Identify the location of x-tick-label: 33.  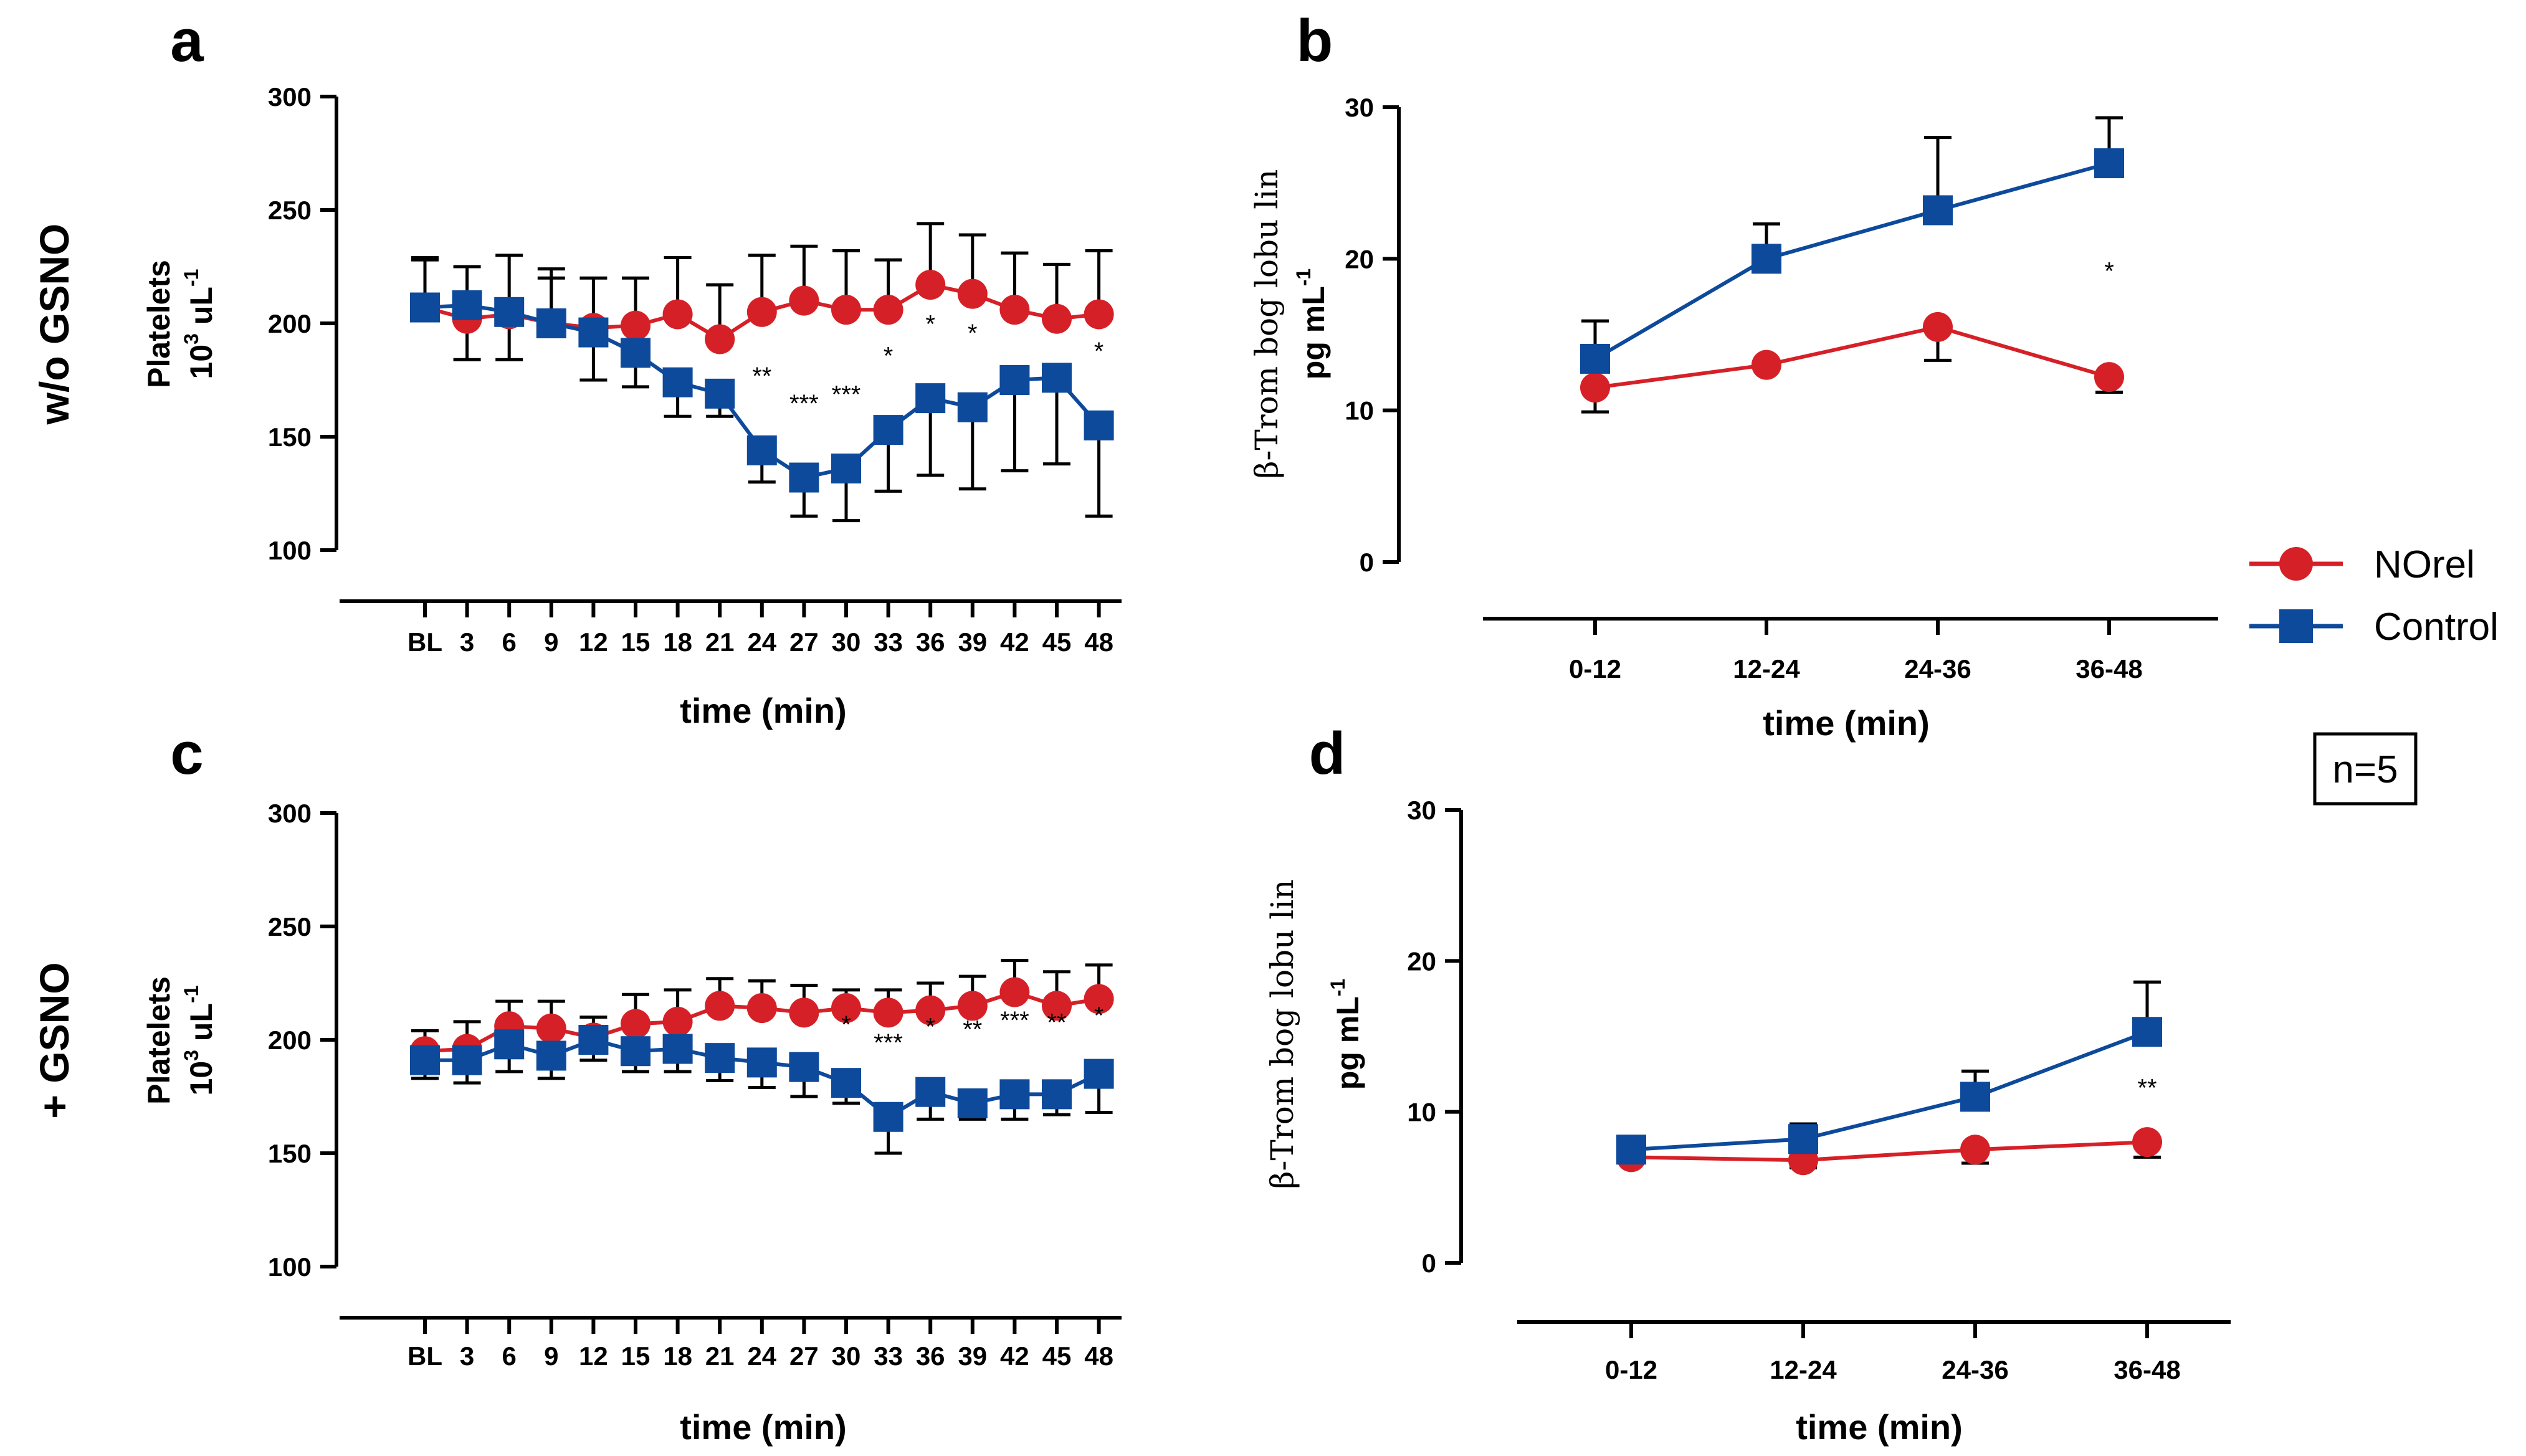
(889, 642).